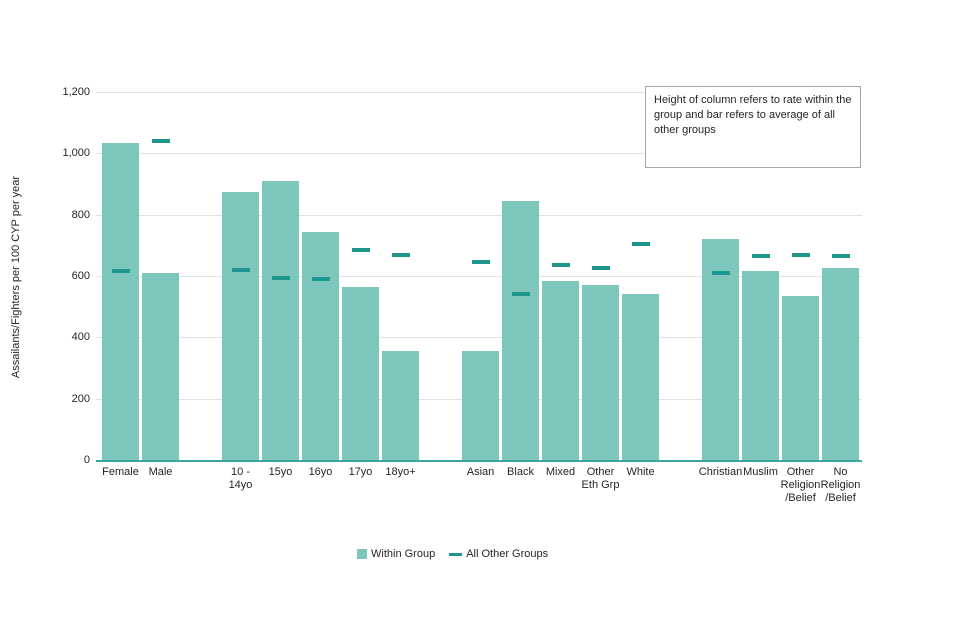 This screenshot has width=960, height=640. I want to click on y-axis-tick-label: 800, so click(80, 214).